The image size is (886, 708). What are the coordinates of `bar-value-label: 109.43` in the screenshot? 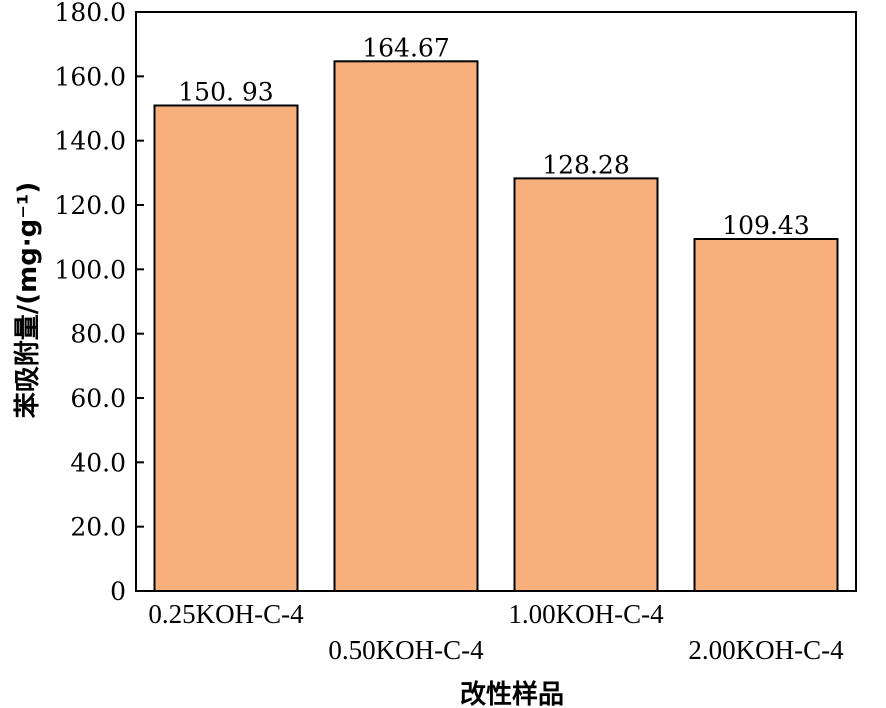 It's located at (765, 225).